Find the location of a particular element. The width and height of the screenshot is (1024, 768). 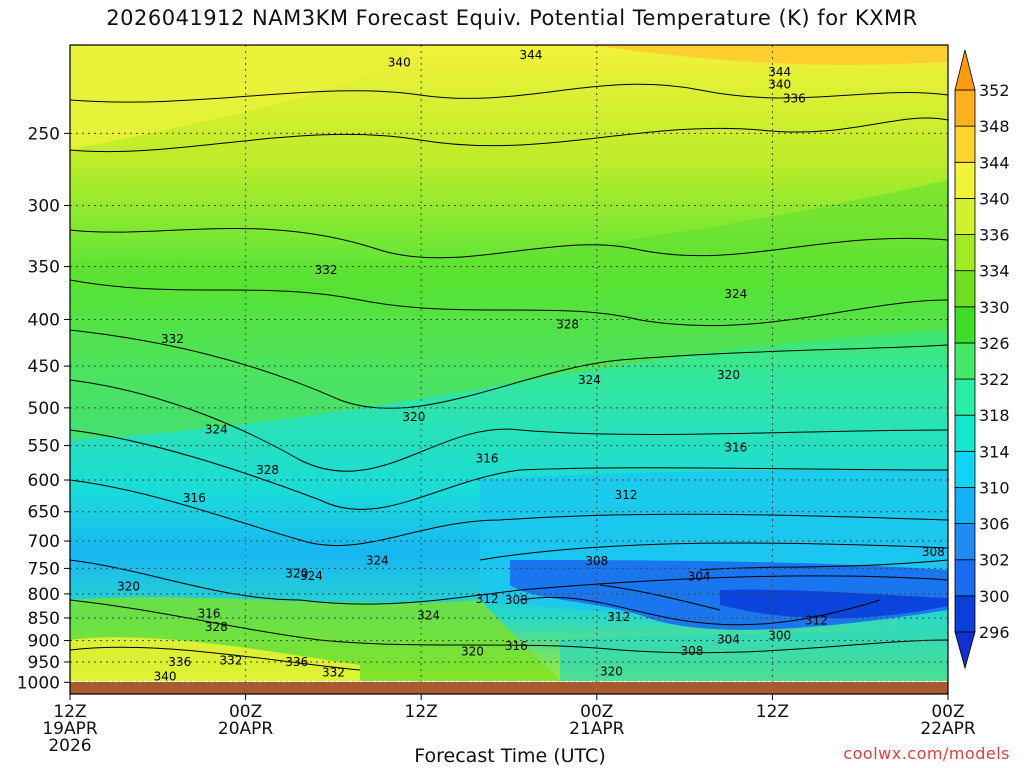

y-tick-label: 550 is located at coordinates (44, 447).